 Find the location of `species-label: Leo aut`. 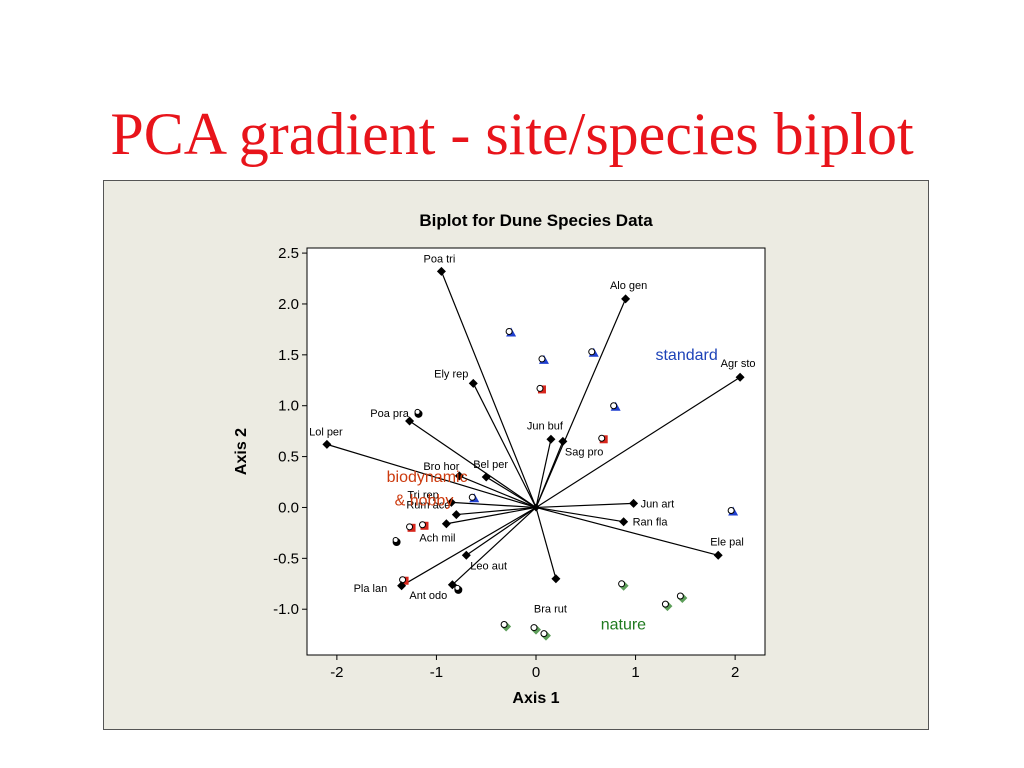

species-label: Leo aut is located at coordinates (488, 566).